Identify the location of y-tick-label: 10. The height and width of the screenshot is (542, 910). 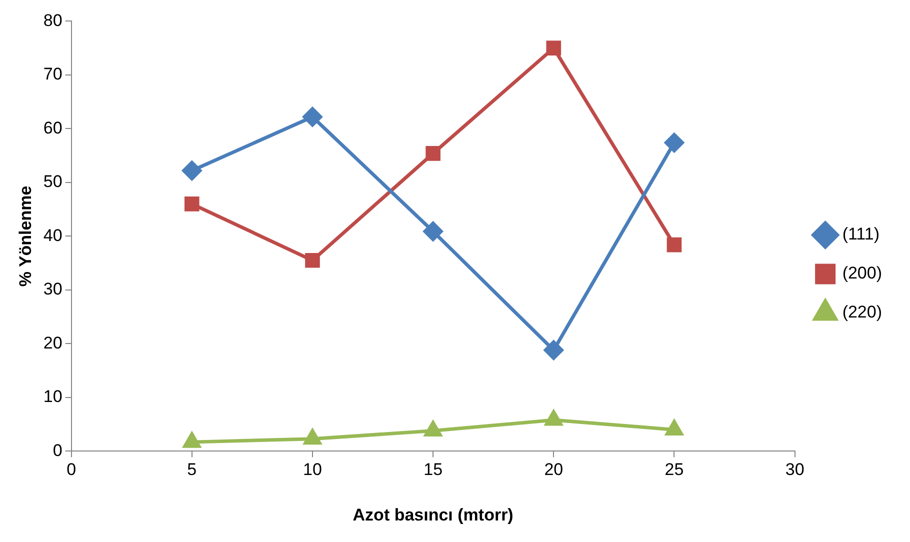
(52, 396).